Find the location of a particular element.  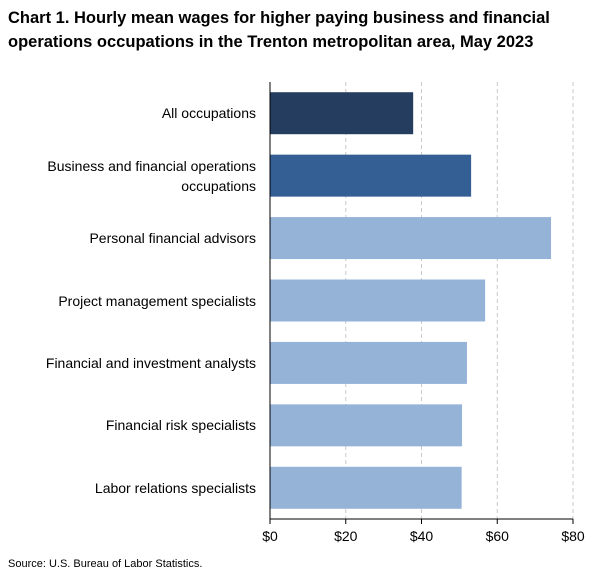

x-tick-label: $80 is located at coordinates (573, 536).